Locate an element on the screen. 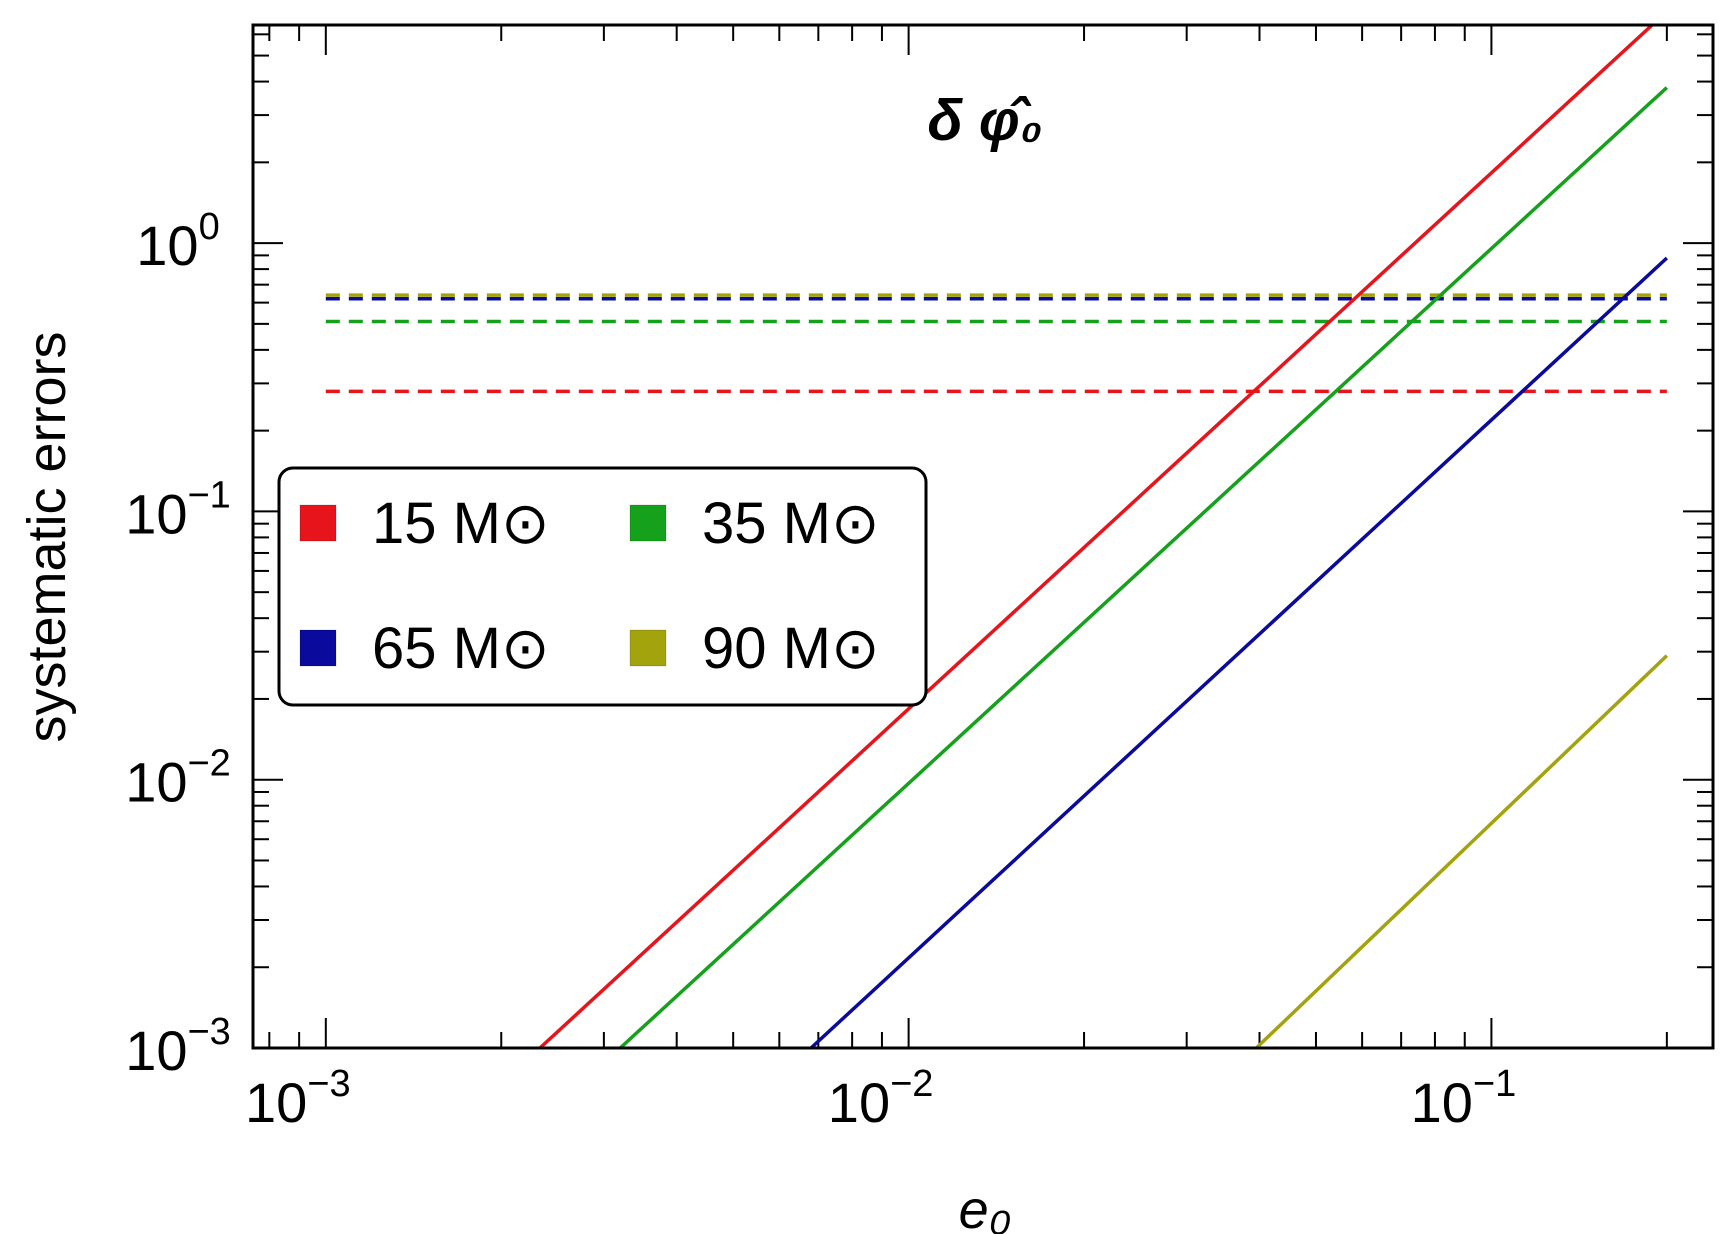 The width and height of the screenshot is (1730, 1234). x-tick-label: 10⁻¹ is located at coordinates (1464, 1098).